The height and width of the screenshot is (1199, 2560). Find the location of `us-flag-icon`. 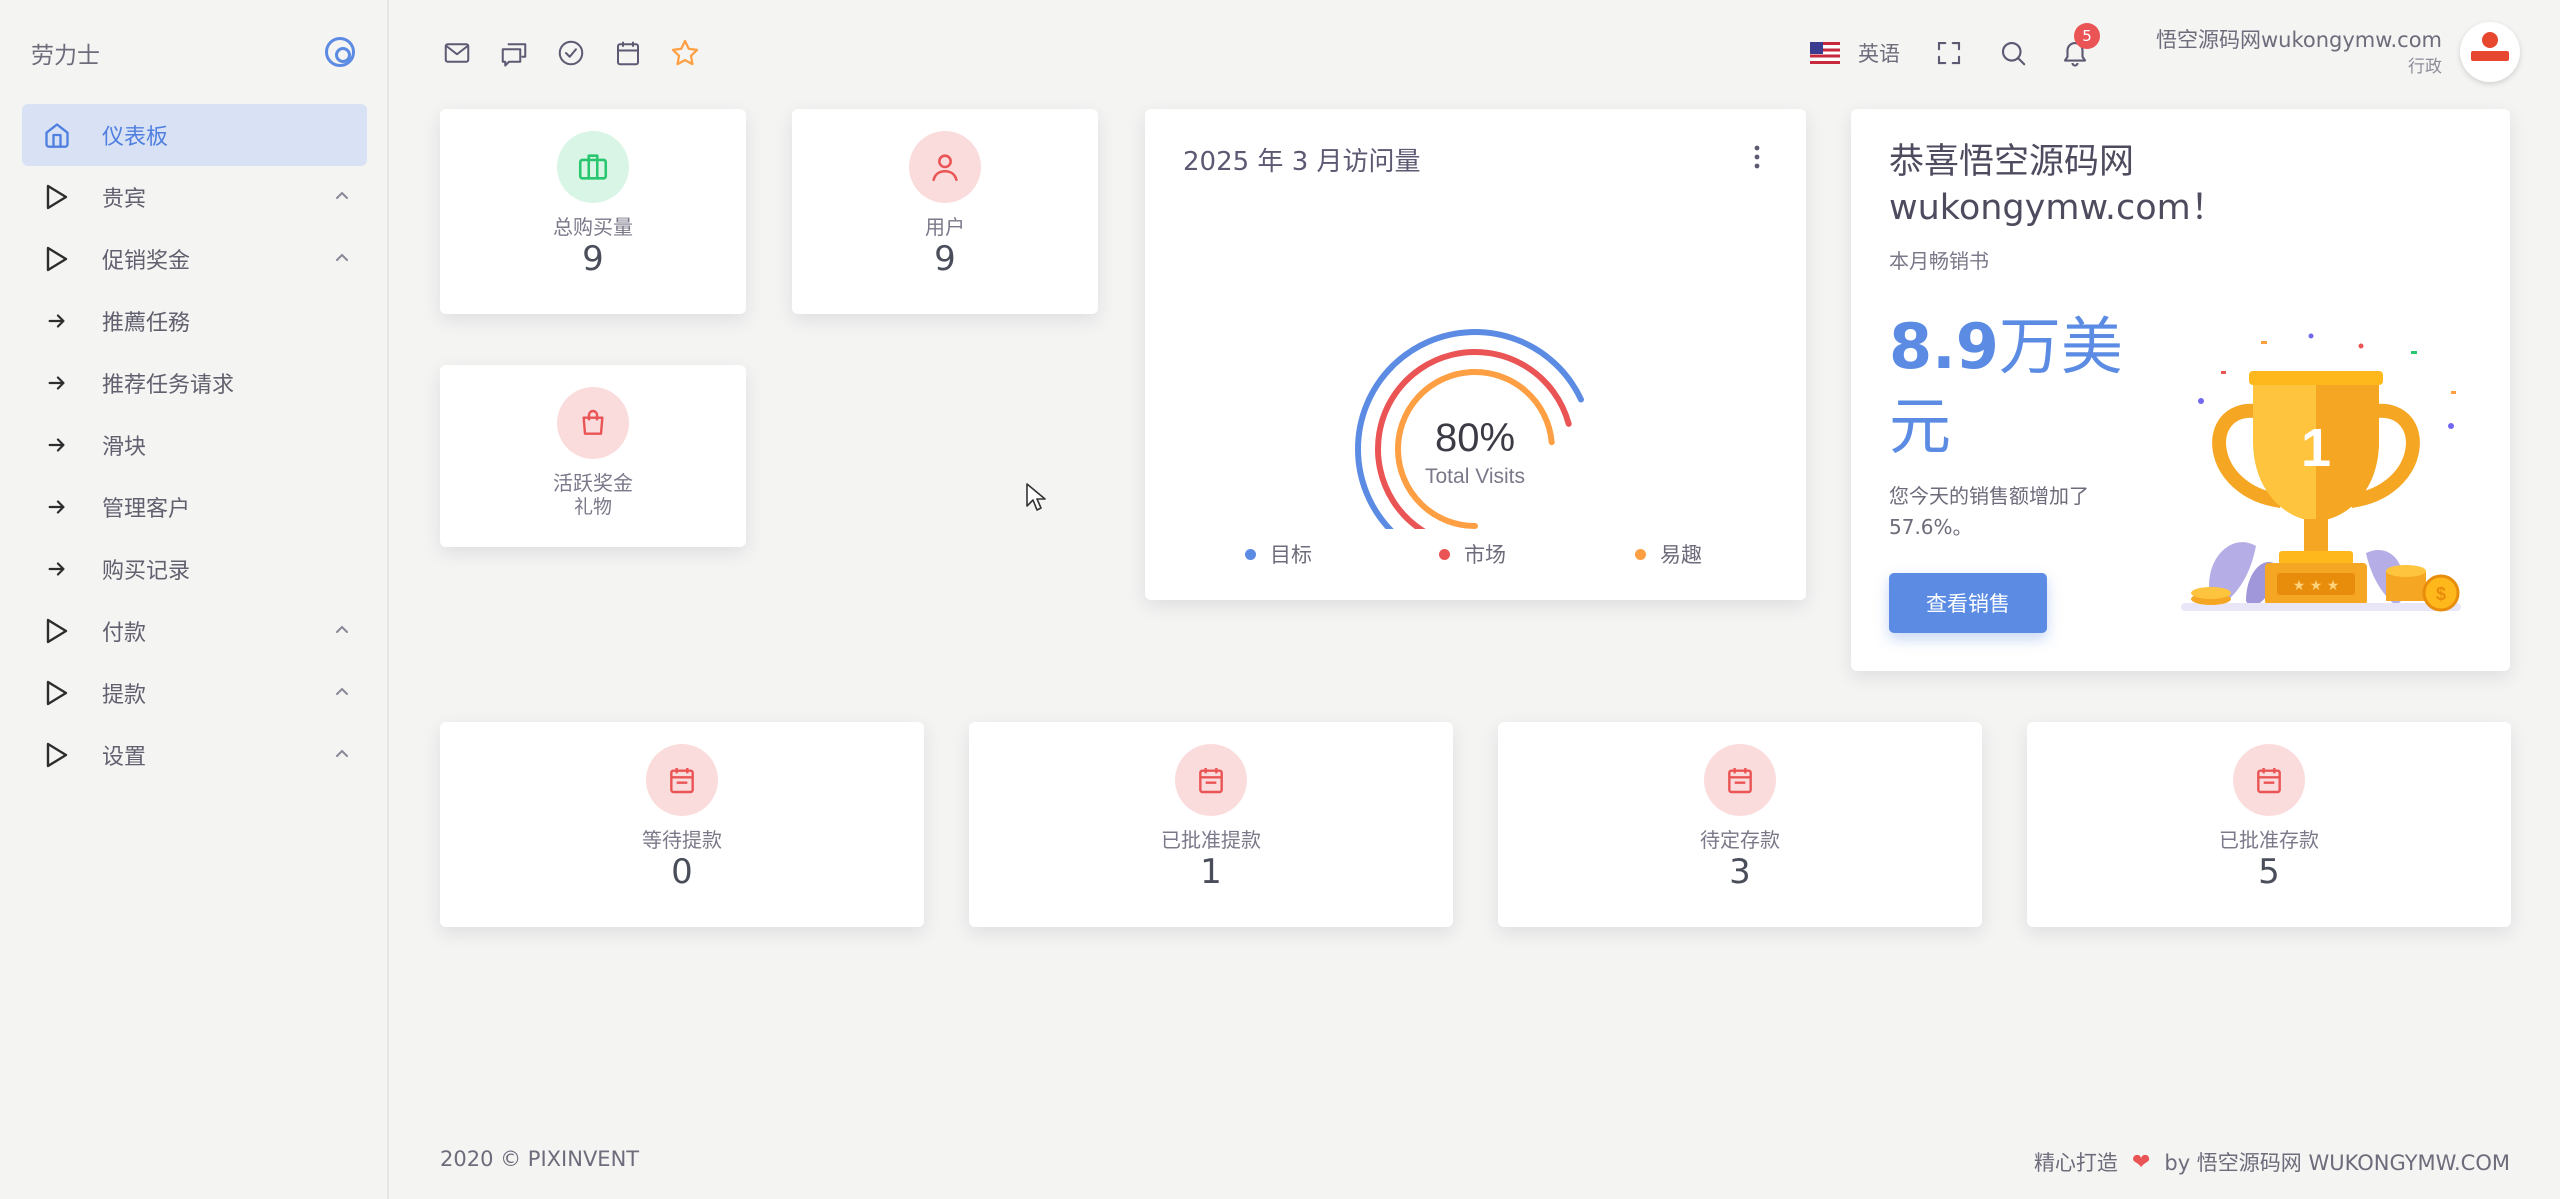

us-flag-icon is located at coordinates (1825, 53).